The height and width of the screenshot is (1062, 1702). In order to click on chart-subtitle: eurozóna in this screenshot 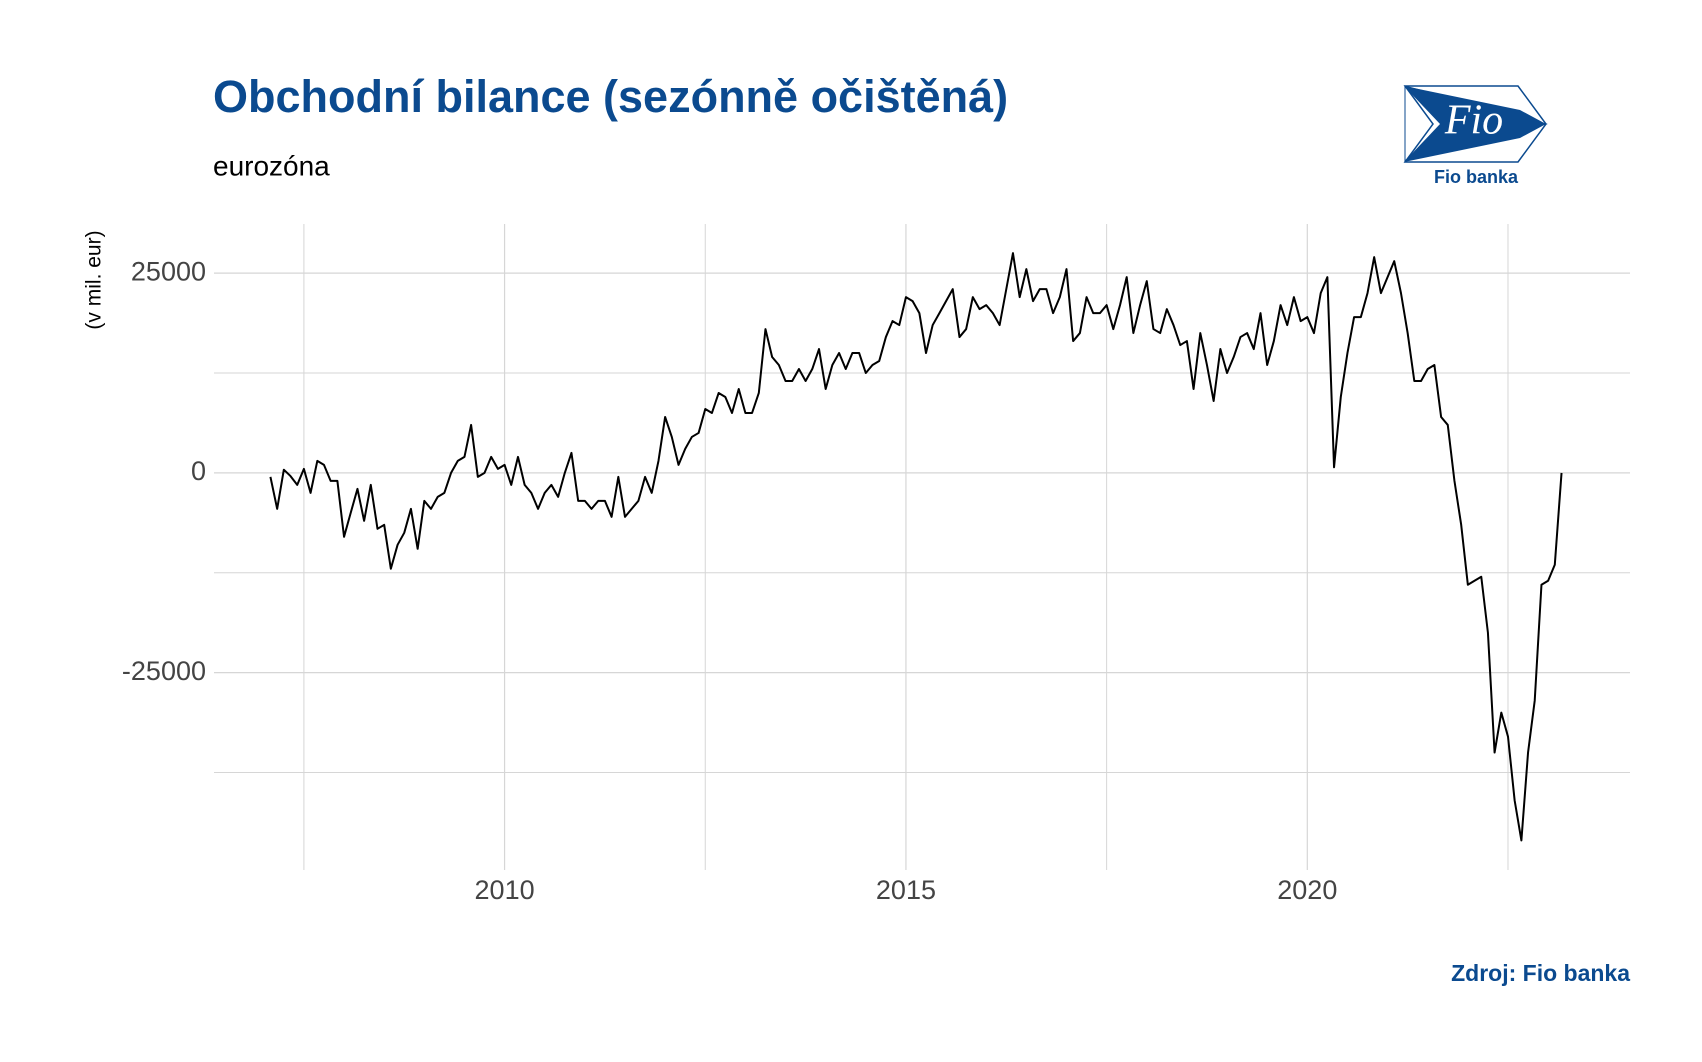, I will do `click(271, 165)`.